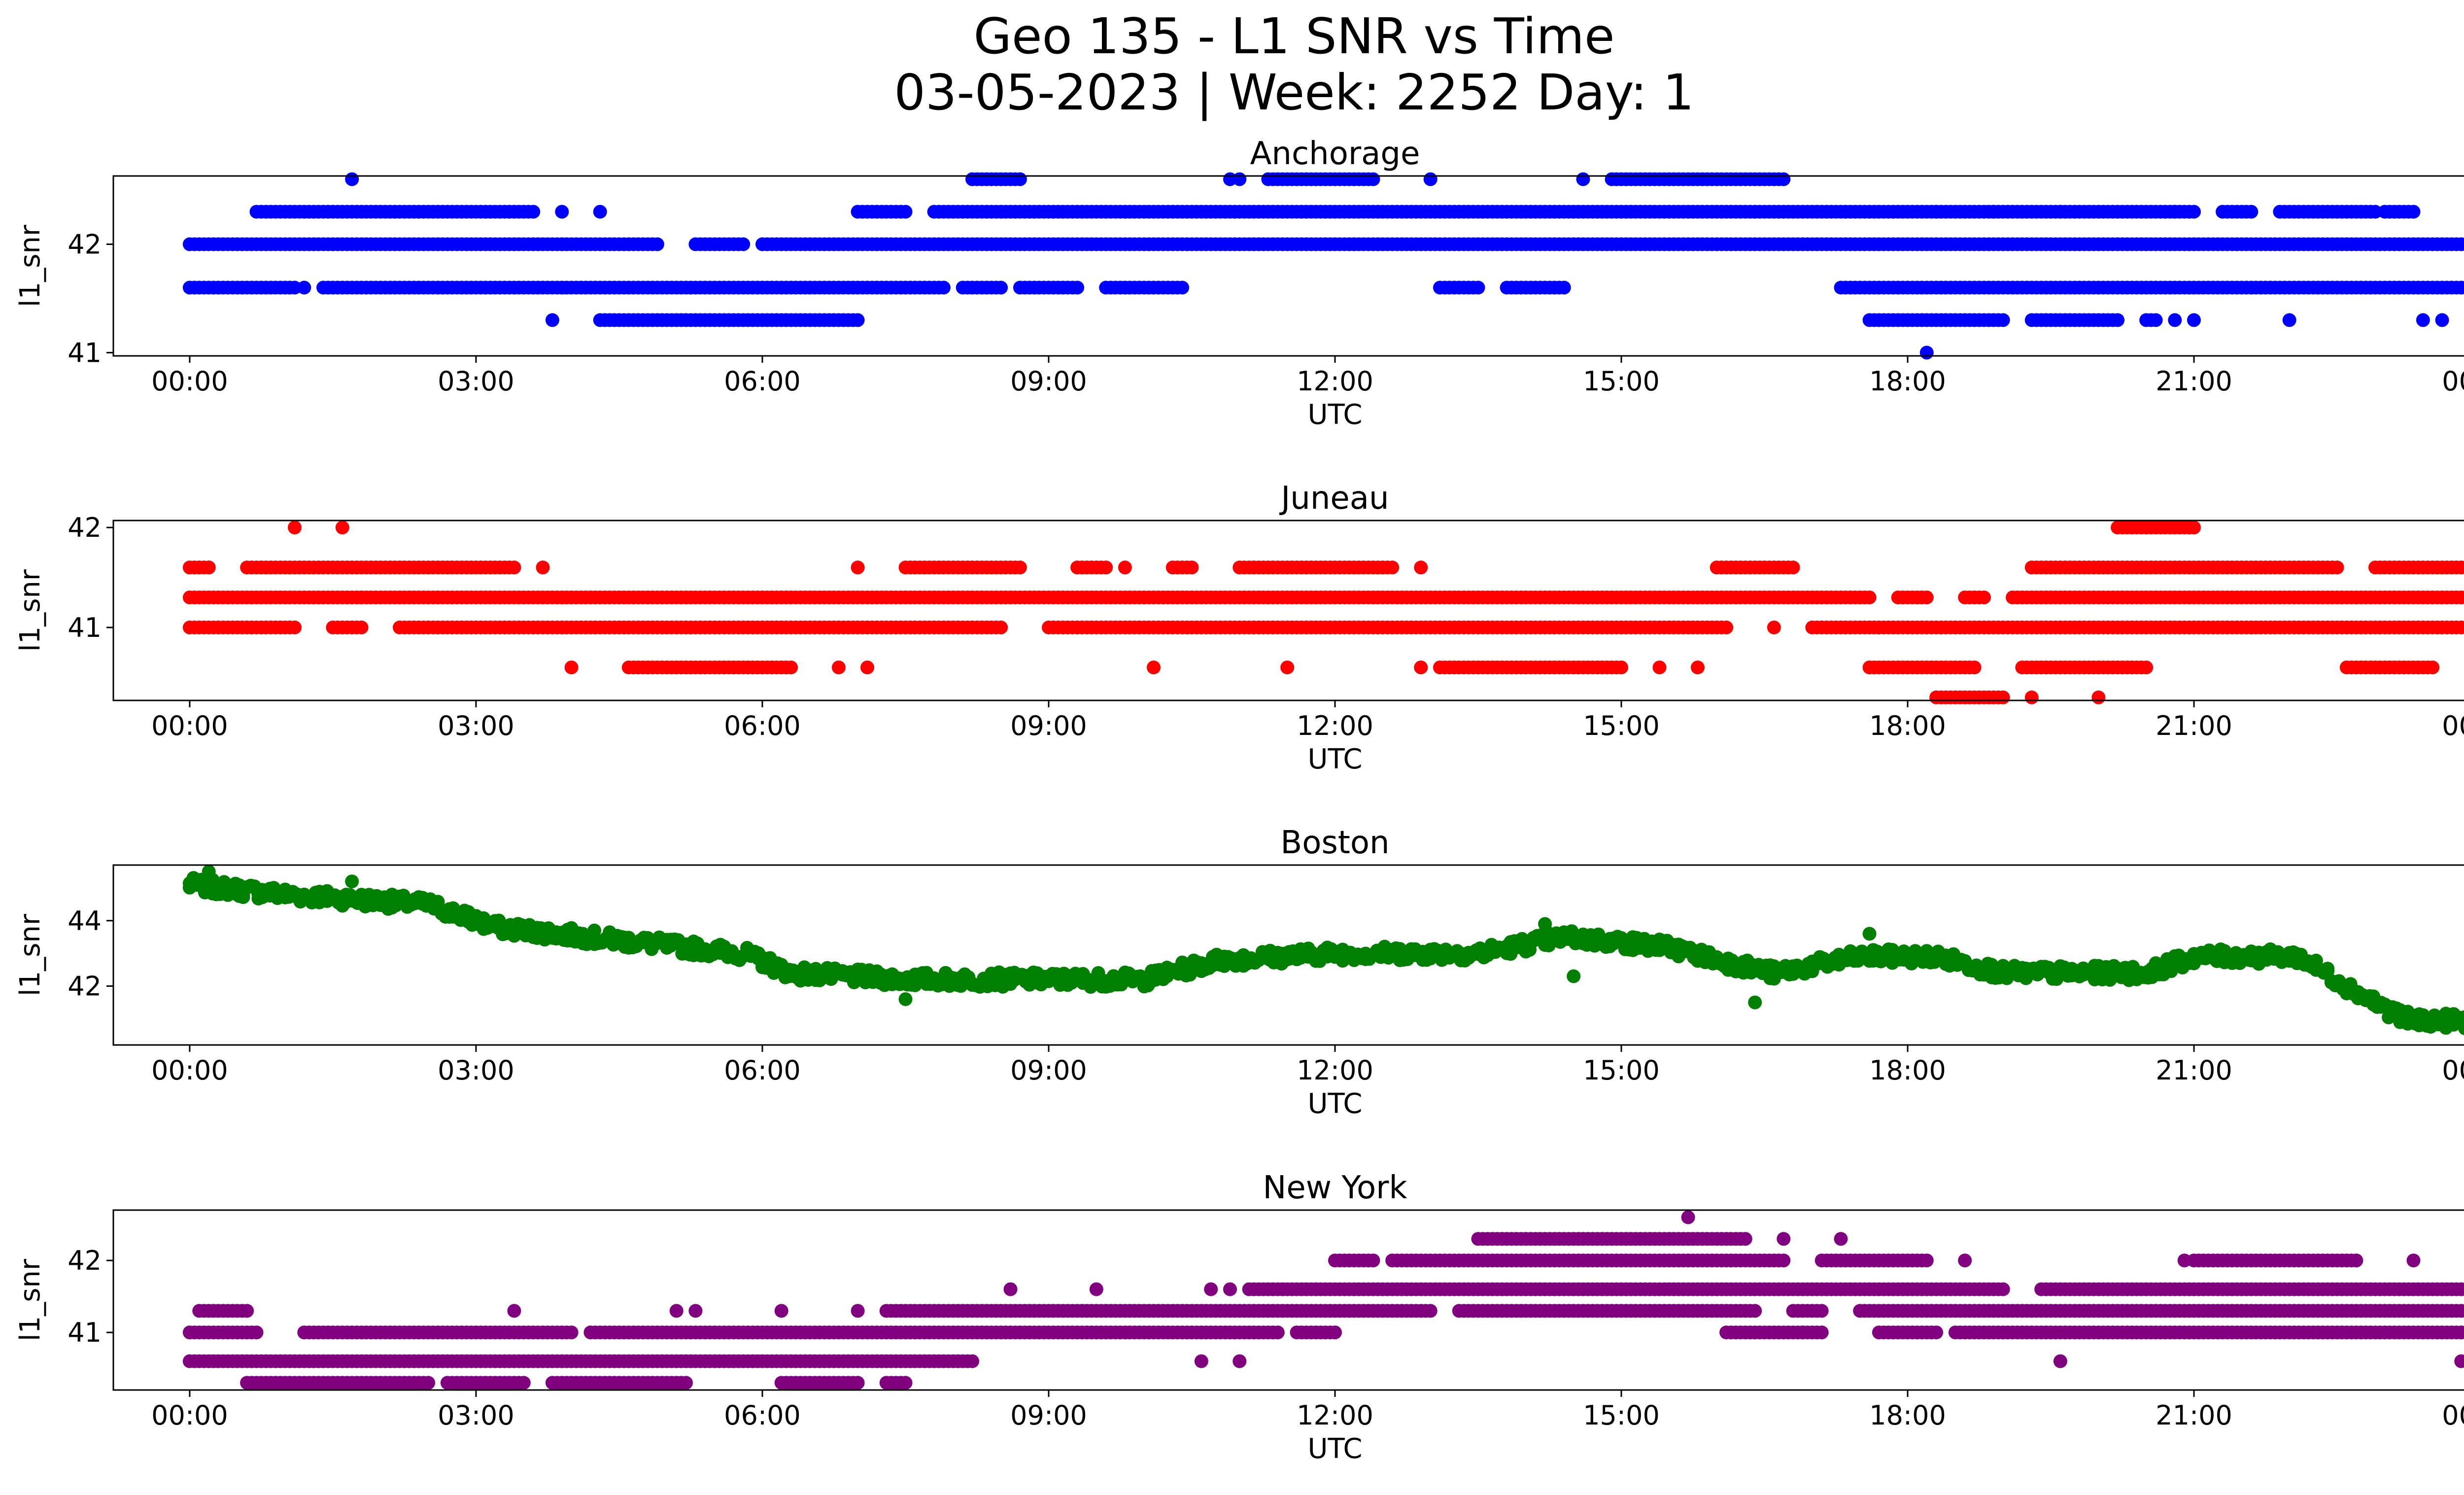 The width and height of the screenshot is (2464, 1495). Describe the element at coordinates (1335, 154) in the screenshot. I see `subplot-title: Anchorage` at that location.